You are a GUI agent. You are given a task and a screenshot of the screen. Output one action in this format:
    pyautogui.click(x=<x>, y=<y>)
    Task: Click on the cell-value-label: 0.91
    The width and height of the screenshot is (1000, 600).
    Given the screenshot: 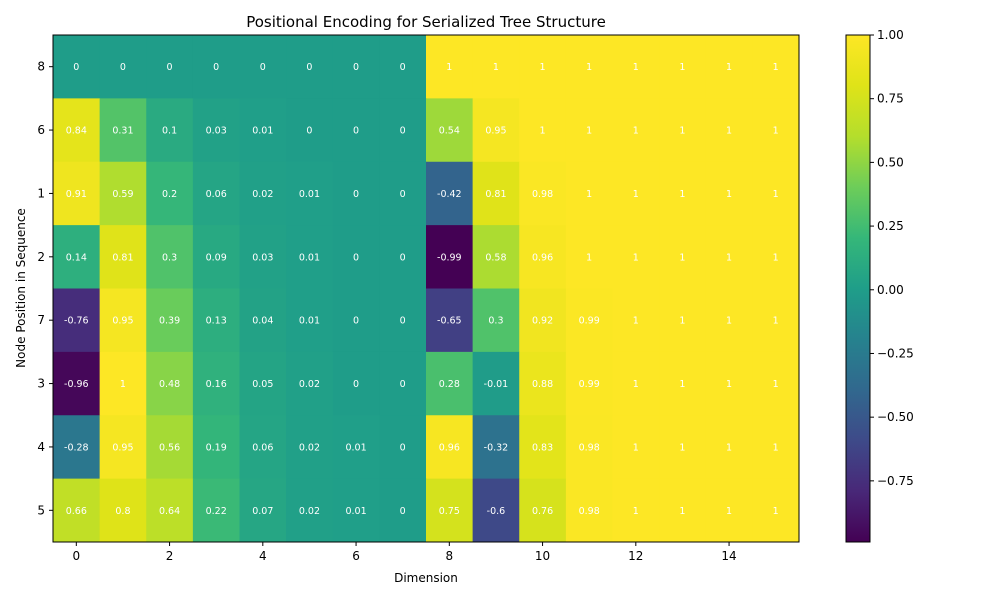 What is the action you would take?
    pyautogui.click(x=76, y=194)
    